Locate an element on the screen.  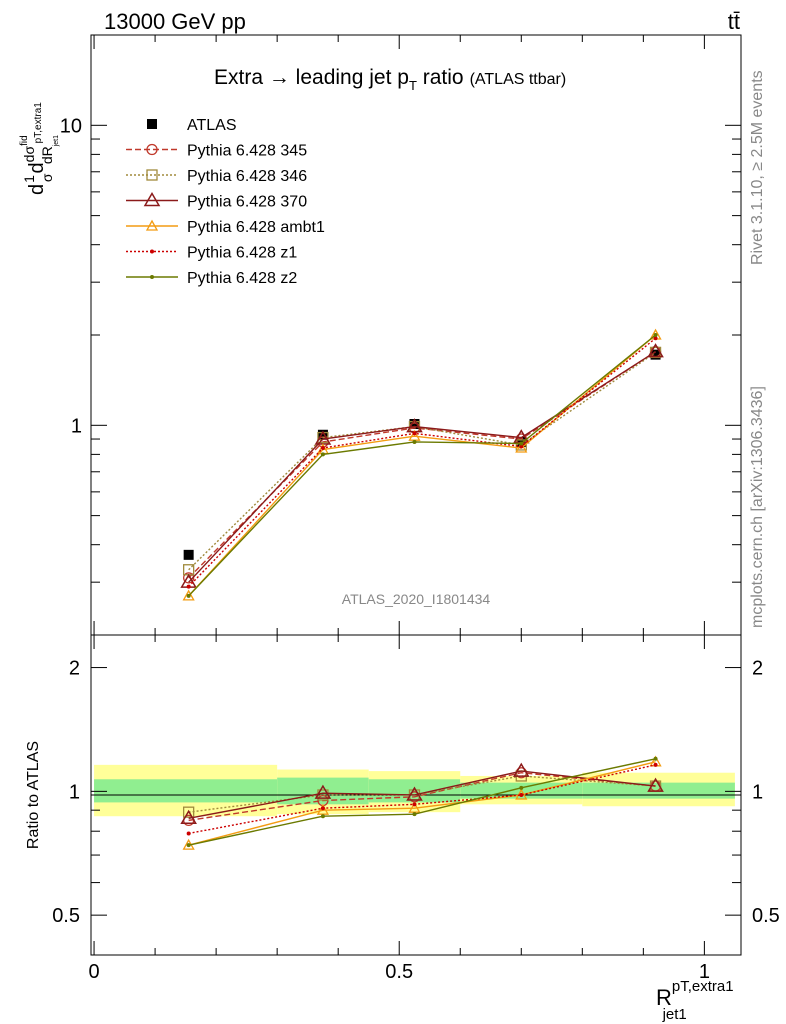
legend-marker-z2 is located at coordinates (152, 277).